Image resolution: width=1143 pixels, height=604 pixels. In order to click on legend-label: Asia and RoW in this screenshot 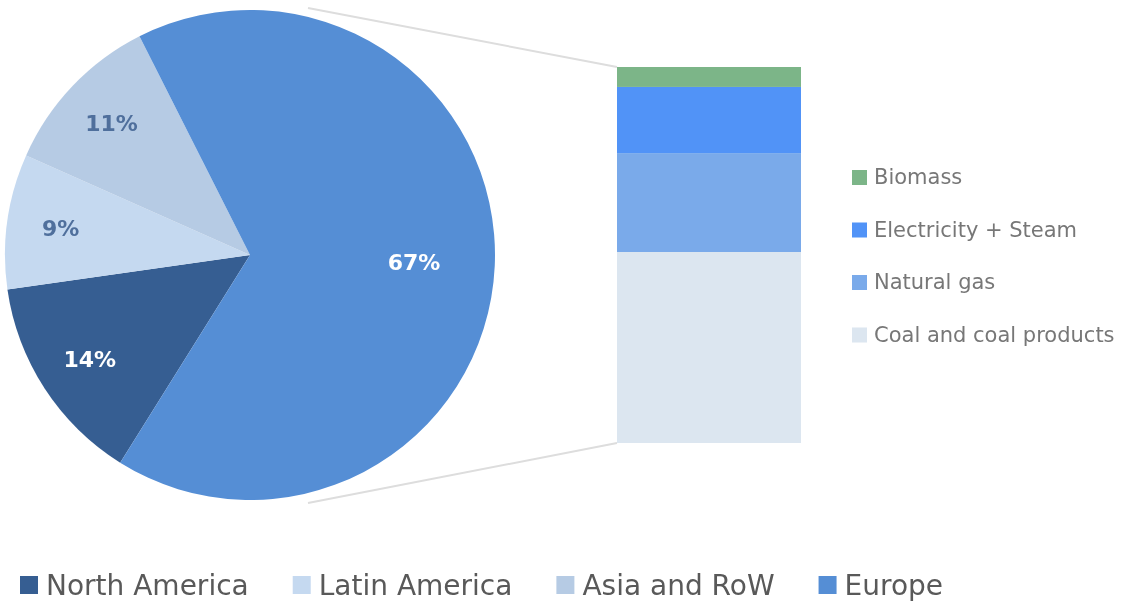, I will do `click(678, 585)`.